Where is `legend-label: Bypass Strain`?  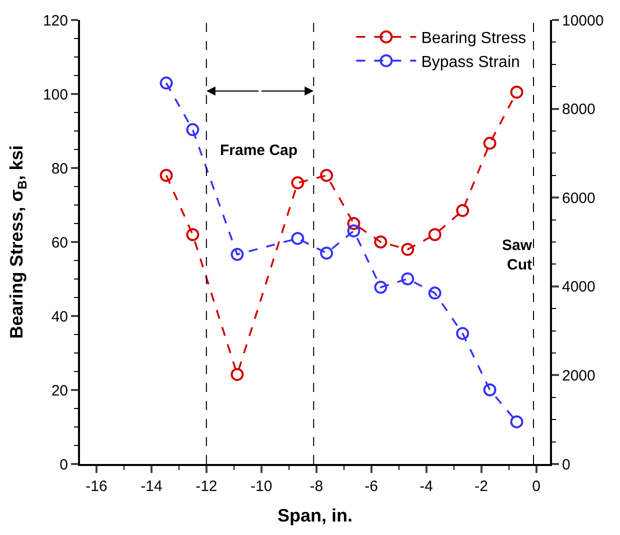
legend-label: Bypass Strain is located at coordinates (470, 62).